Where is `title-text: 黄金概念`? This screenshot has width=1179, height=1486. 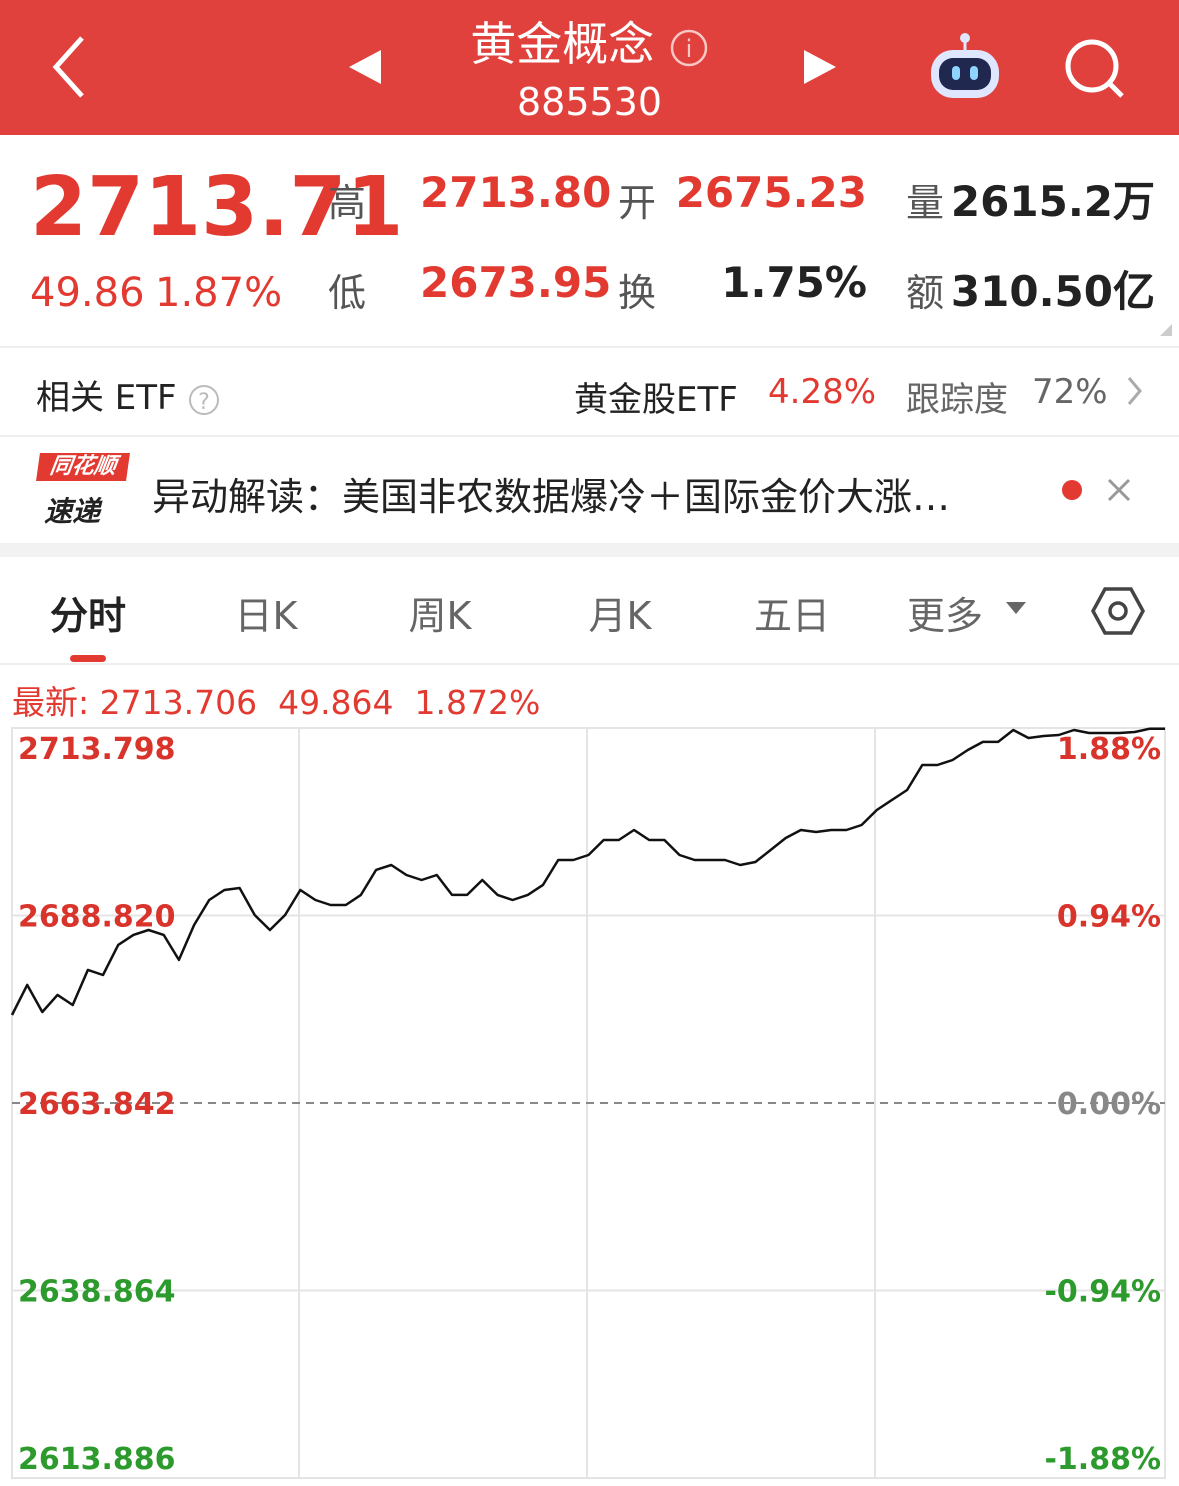 title-text: 黄金概念 is located at coordinates (562, 44).